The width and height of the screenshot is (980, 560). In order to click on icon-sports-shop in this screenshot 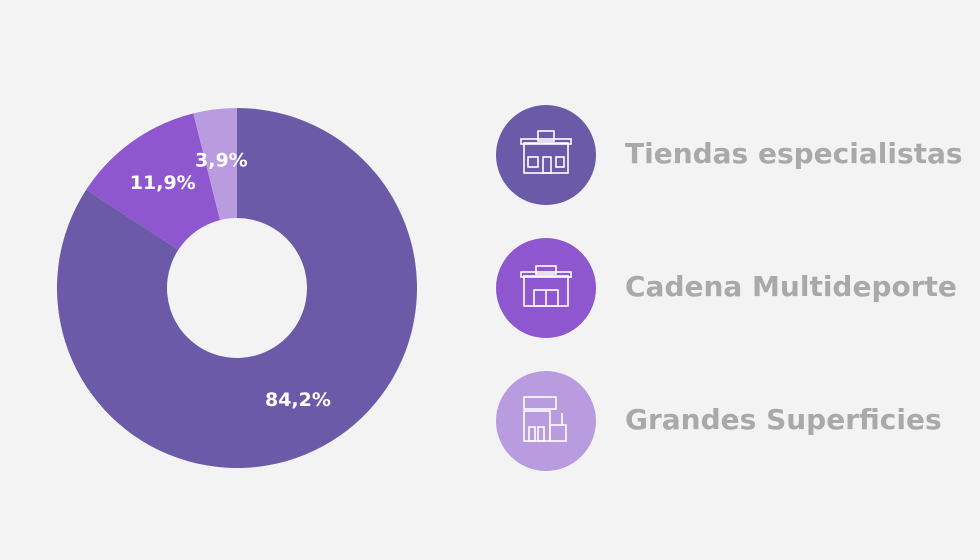, I will do `click(546, 286)`.